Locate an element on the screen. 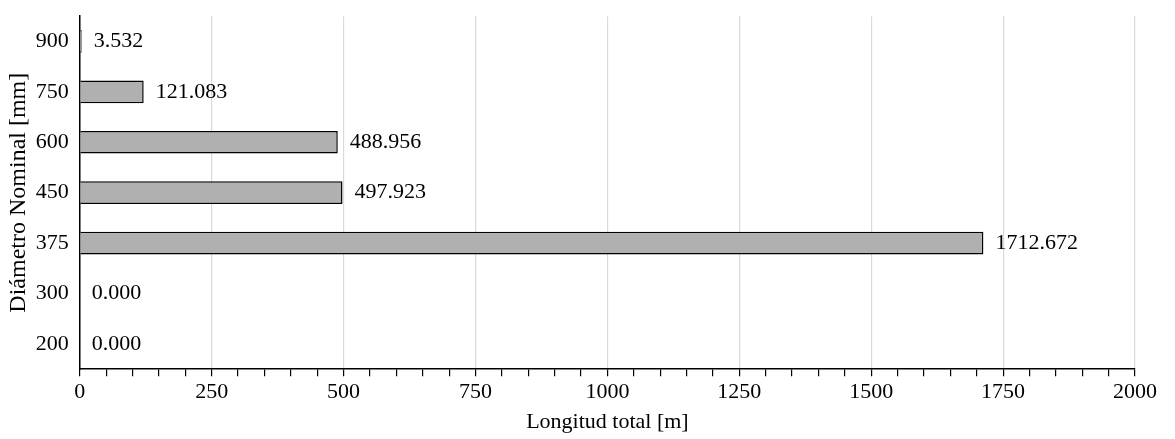  y-tick-label: 375 is located at coordinates (52, 241).